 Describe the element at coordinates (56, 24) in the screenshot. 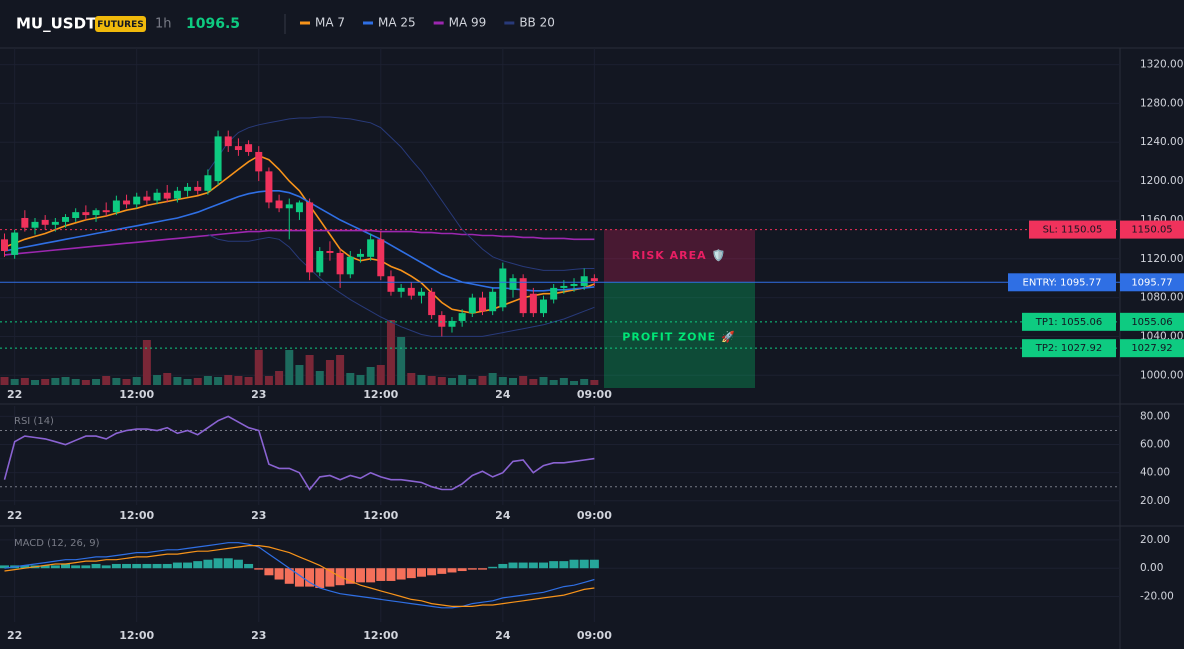

I see `symbol: MU_USDT` at that location.